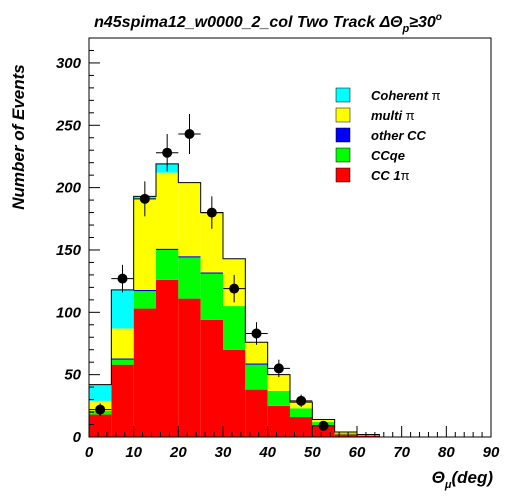 Image resolution: width=512 pixels, height=499 pixels. Describe the element at coordinates (312, 452) in the screenshot. I see `x-tick-label: 50` at that location.